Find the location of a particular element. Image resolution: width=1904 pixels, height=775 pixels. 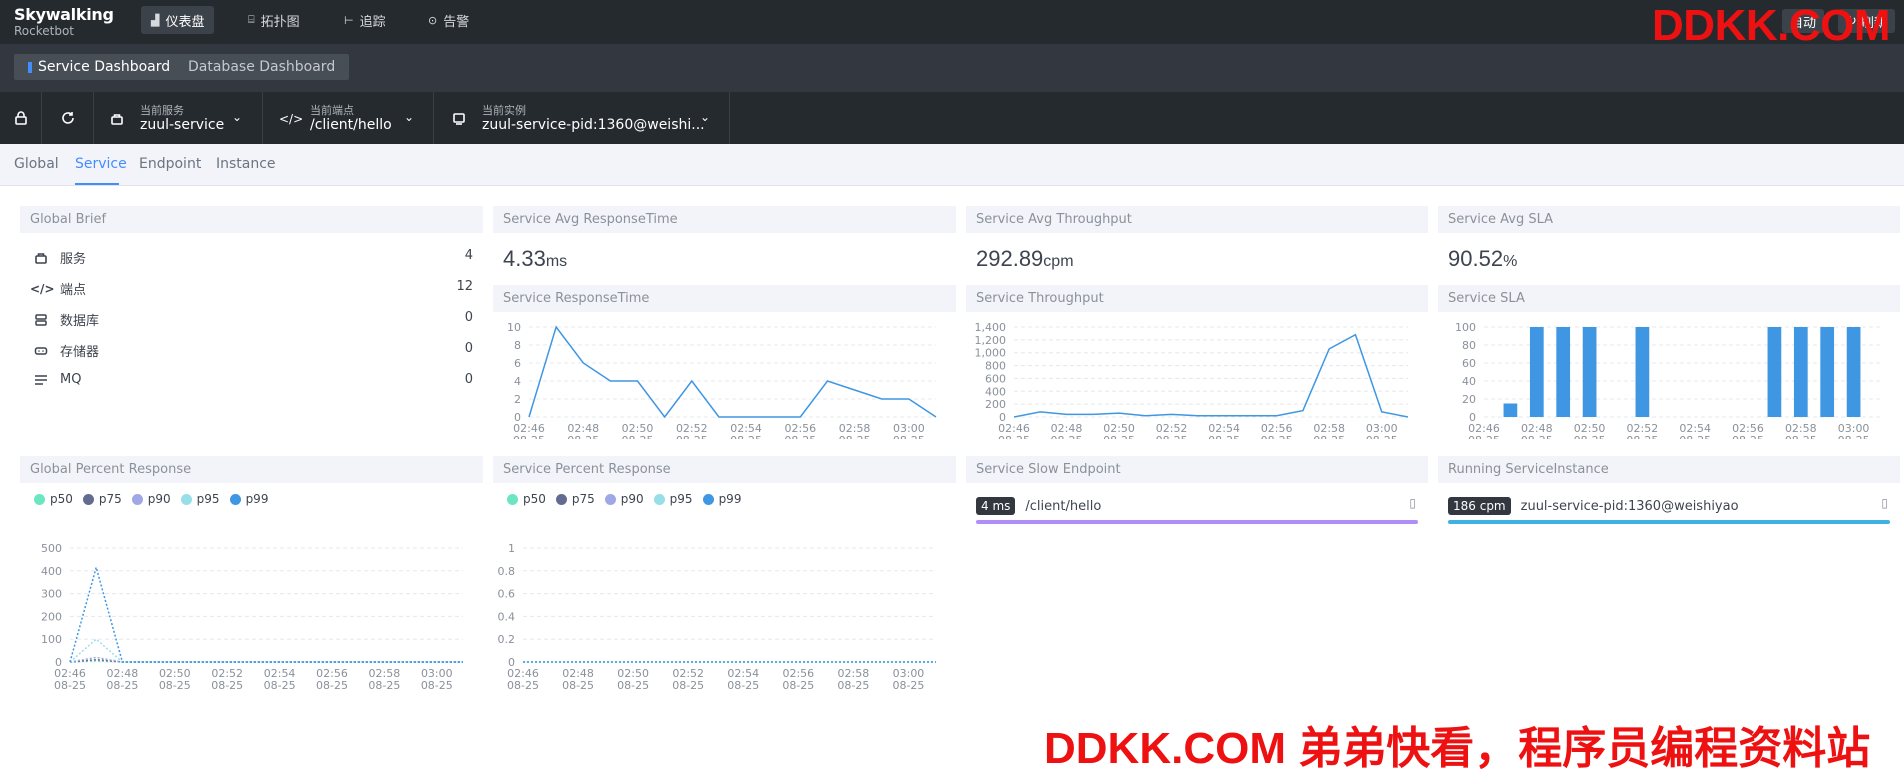

card-title: Service Avg Throughput is located at coordinates (1197, 219).